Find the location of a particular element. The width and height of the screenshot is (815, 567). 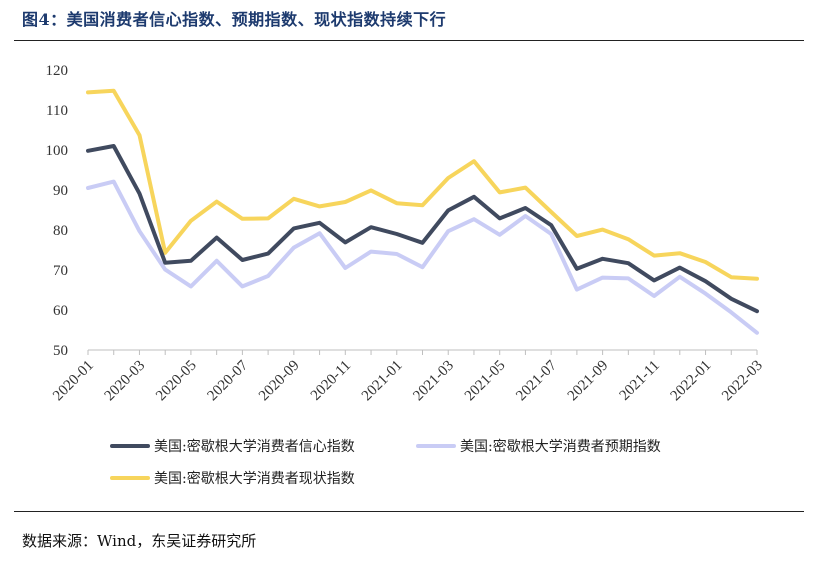

y-tick-label: 60 is located at coordinates (60, 311).